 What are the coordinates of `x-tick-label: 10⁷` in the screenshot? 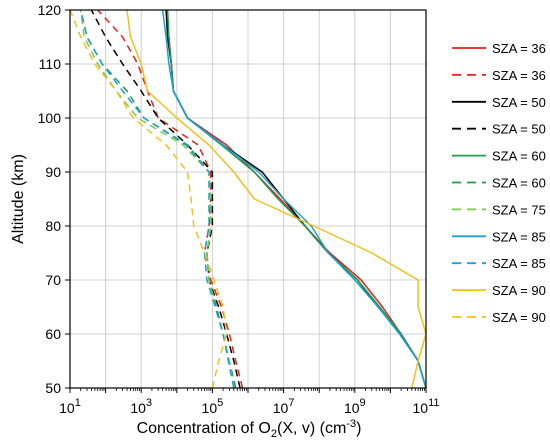 It's located at (284, 406).